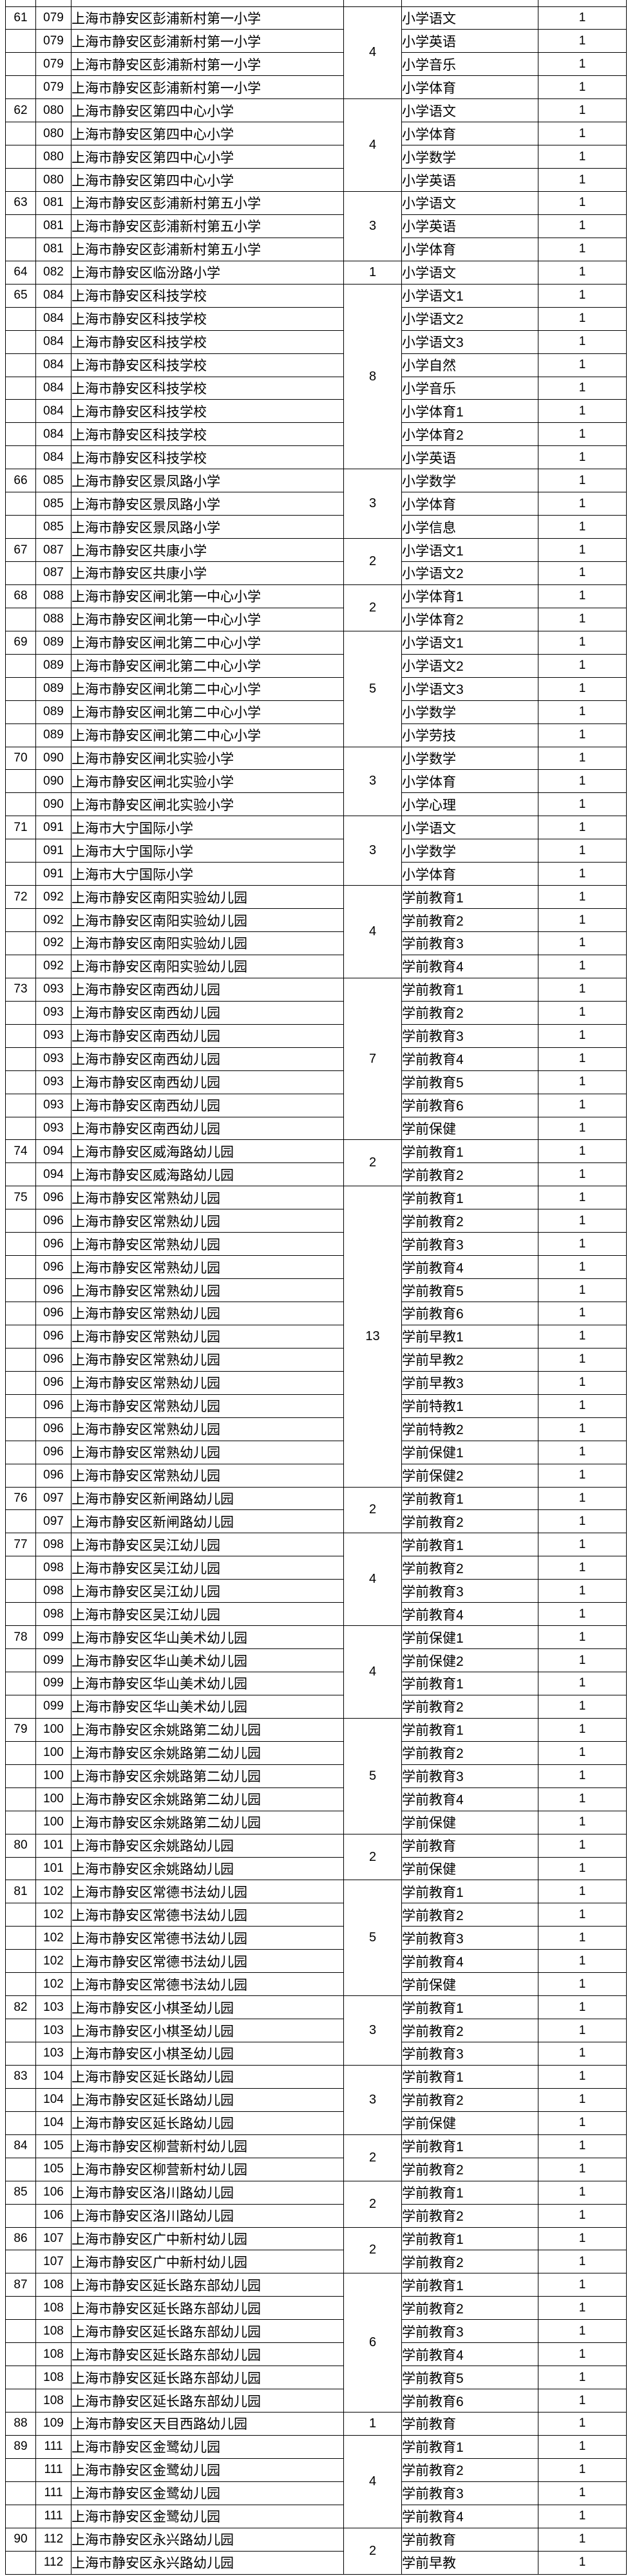 Image resolution: width=628 pixels, height=2576 pixels. I want to click on school-cell: 上海市静安区常德书法幼儿园, so click(207, 1984).